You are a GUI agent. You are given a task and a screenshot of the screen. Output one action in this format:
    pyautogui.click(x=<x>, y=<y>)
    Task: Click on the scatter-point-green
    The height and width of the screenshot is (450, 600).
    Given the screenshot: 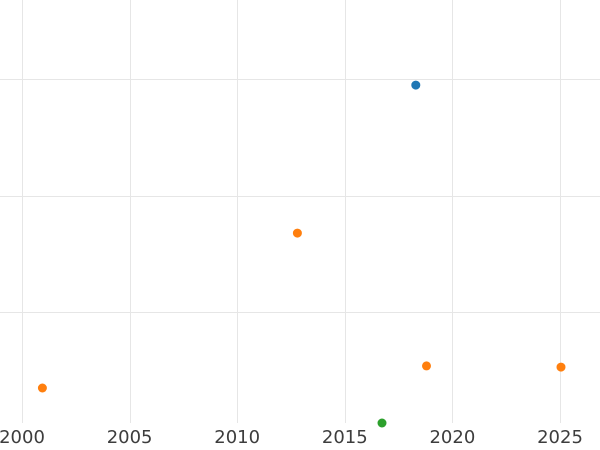 What is the action you would take?
    pyautogui.click(x=382, y=423)
    